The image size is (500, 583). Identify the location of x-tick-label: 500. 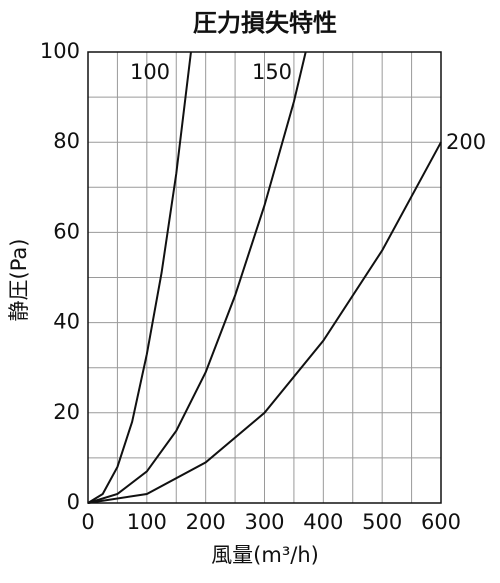
(382, 522).